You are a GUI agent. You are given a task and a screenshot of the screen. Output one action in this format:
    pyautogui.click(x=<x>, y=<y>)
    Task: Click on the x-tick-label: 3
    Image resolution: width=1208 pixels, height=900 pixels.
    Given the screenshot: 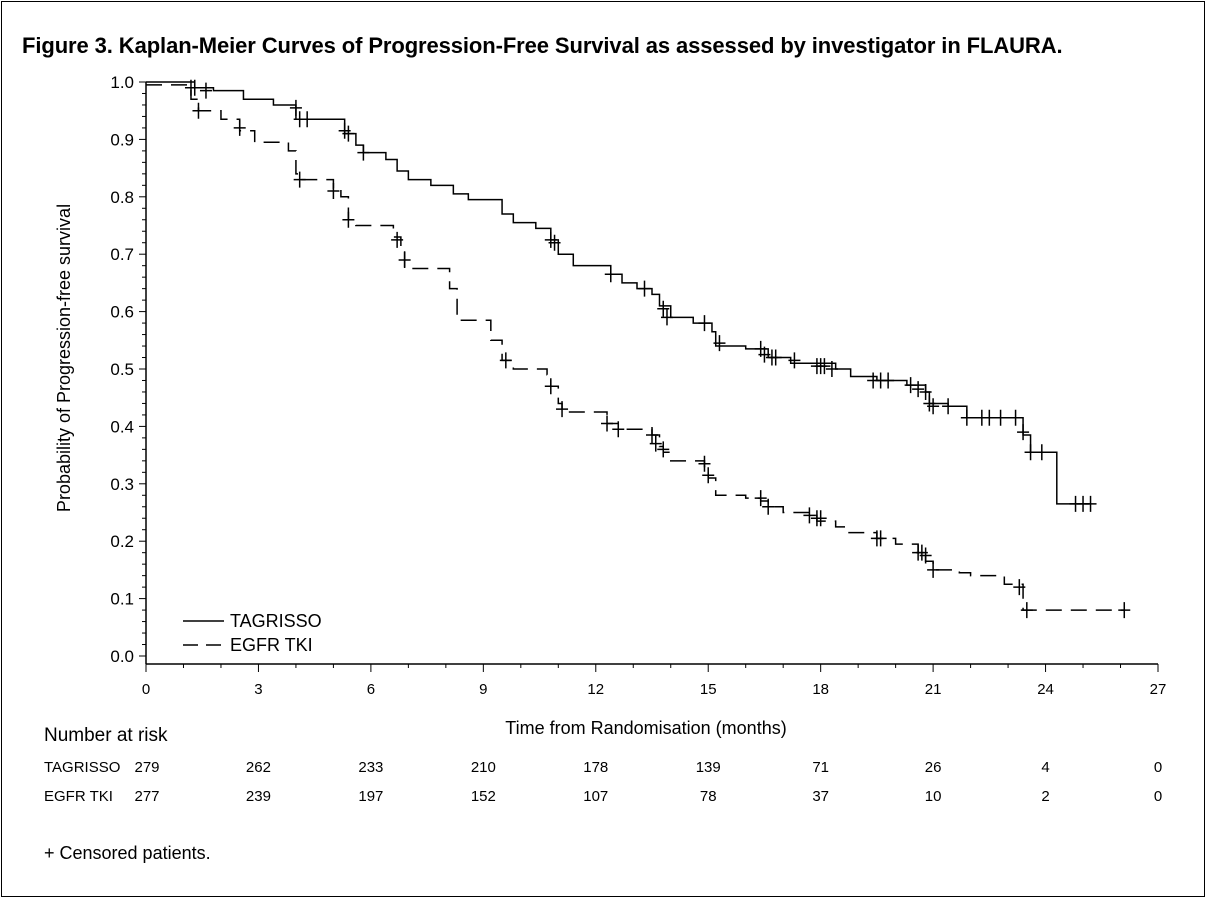 What is the action you would take?
    pyautogui.click(x=258, y=689)
    